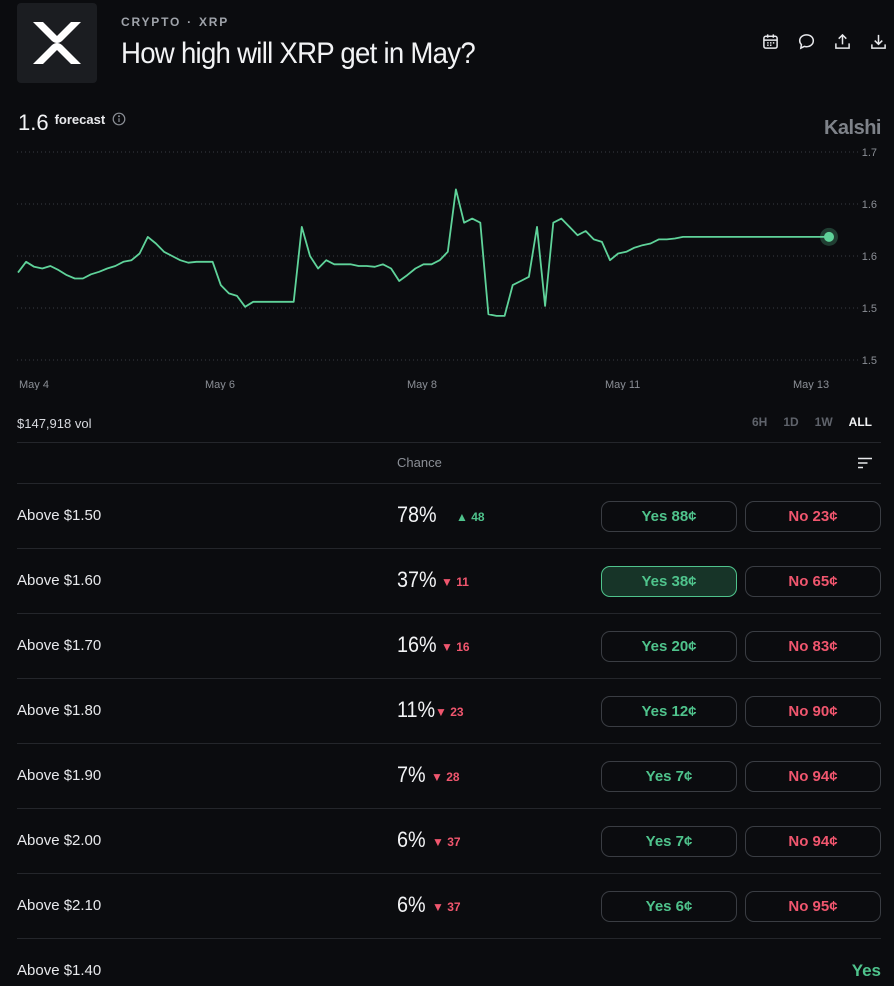 This screenshot has height=986, width=894. Describe the element at coordinates (669, 581) in the screenshot. I see `buy-yes-button: Yes 38¢` at that location.